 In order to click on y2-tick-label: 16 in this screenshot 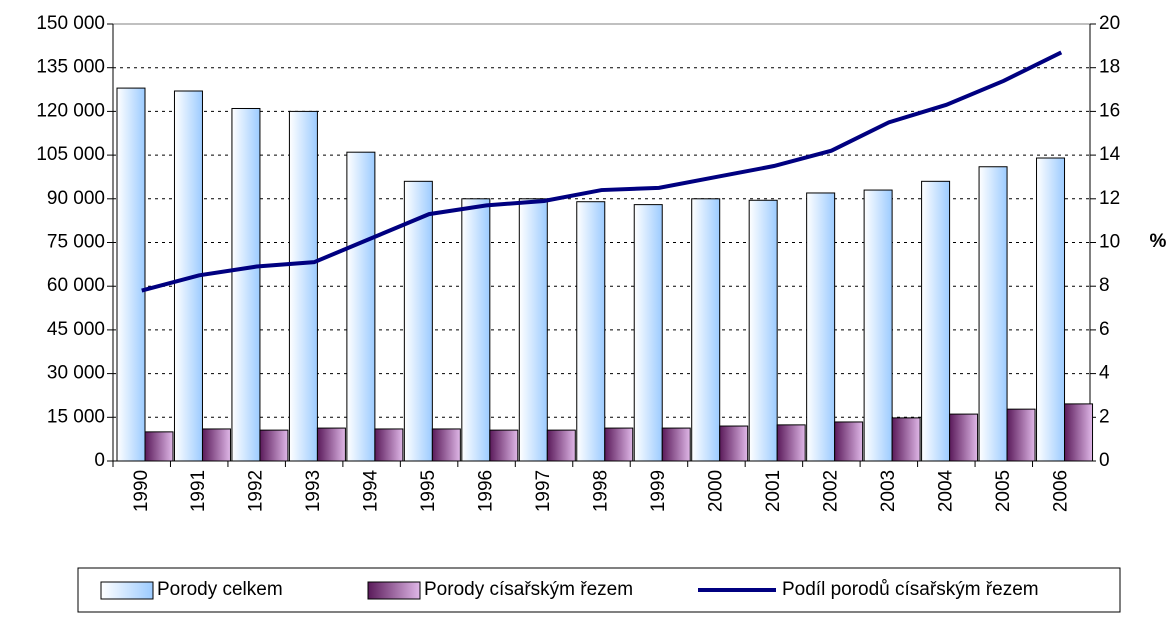, I will do `click(1109, 110)`.